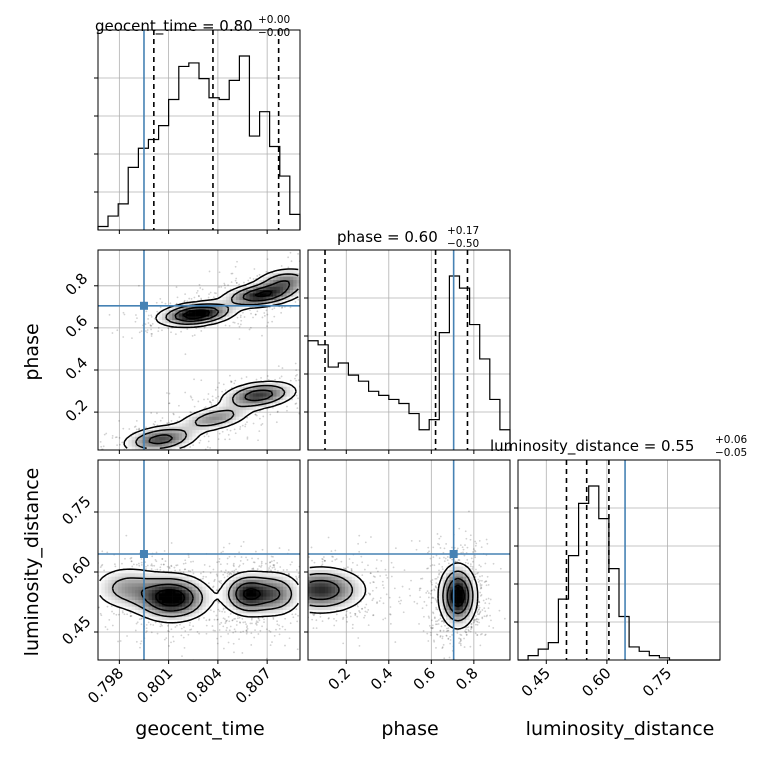 The height and width of the screenshot is (760, 760). Describe the element at coordinates (77, 284) in the screenshot. I see `y-tick-label-phase: 0.8` at that location.